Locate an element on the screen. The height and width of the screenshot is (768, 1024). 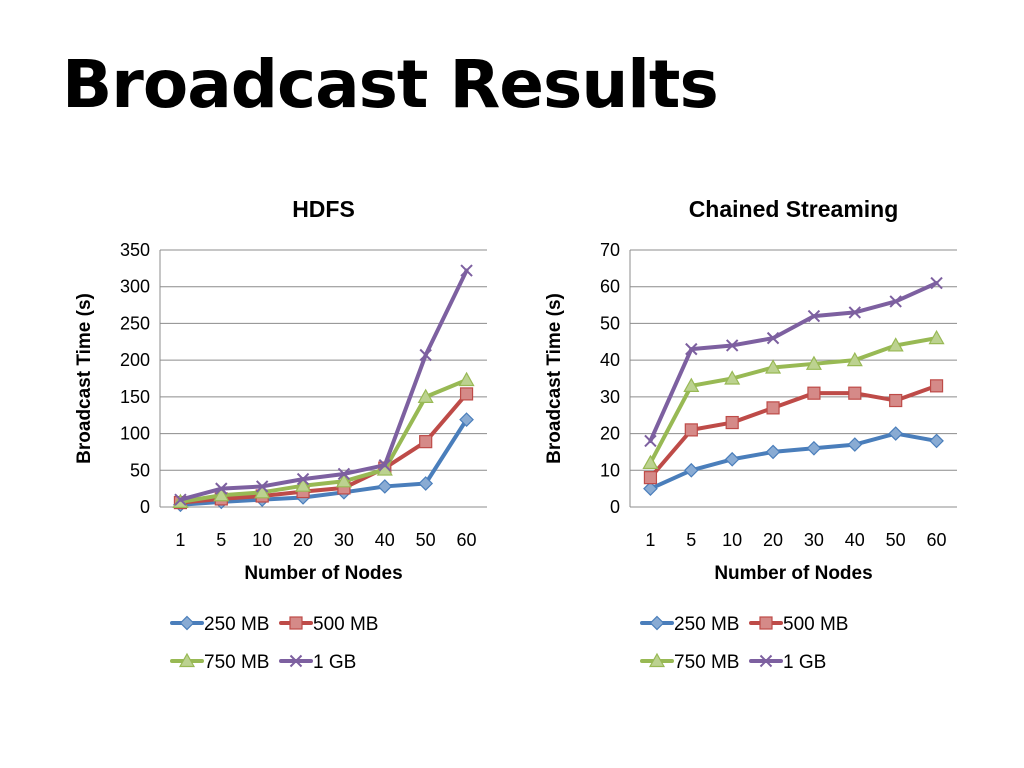
series-line-250-mb is located at coordinates (793, 461).